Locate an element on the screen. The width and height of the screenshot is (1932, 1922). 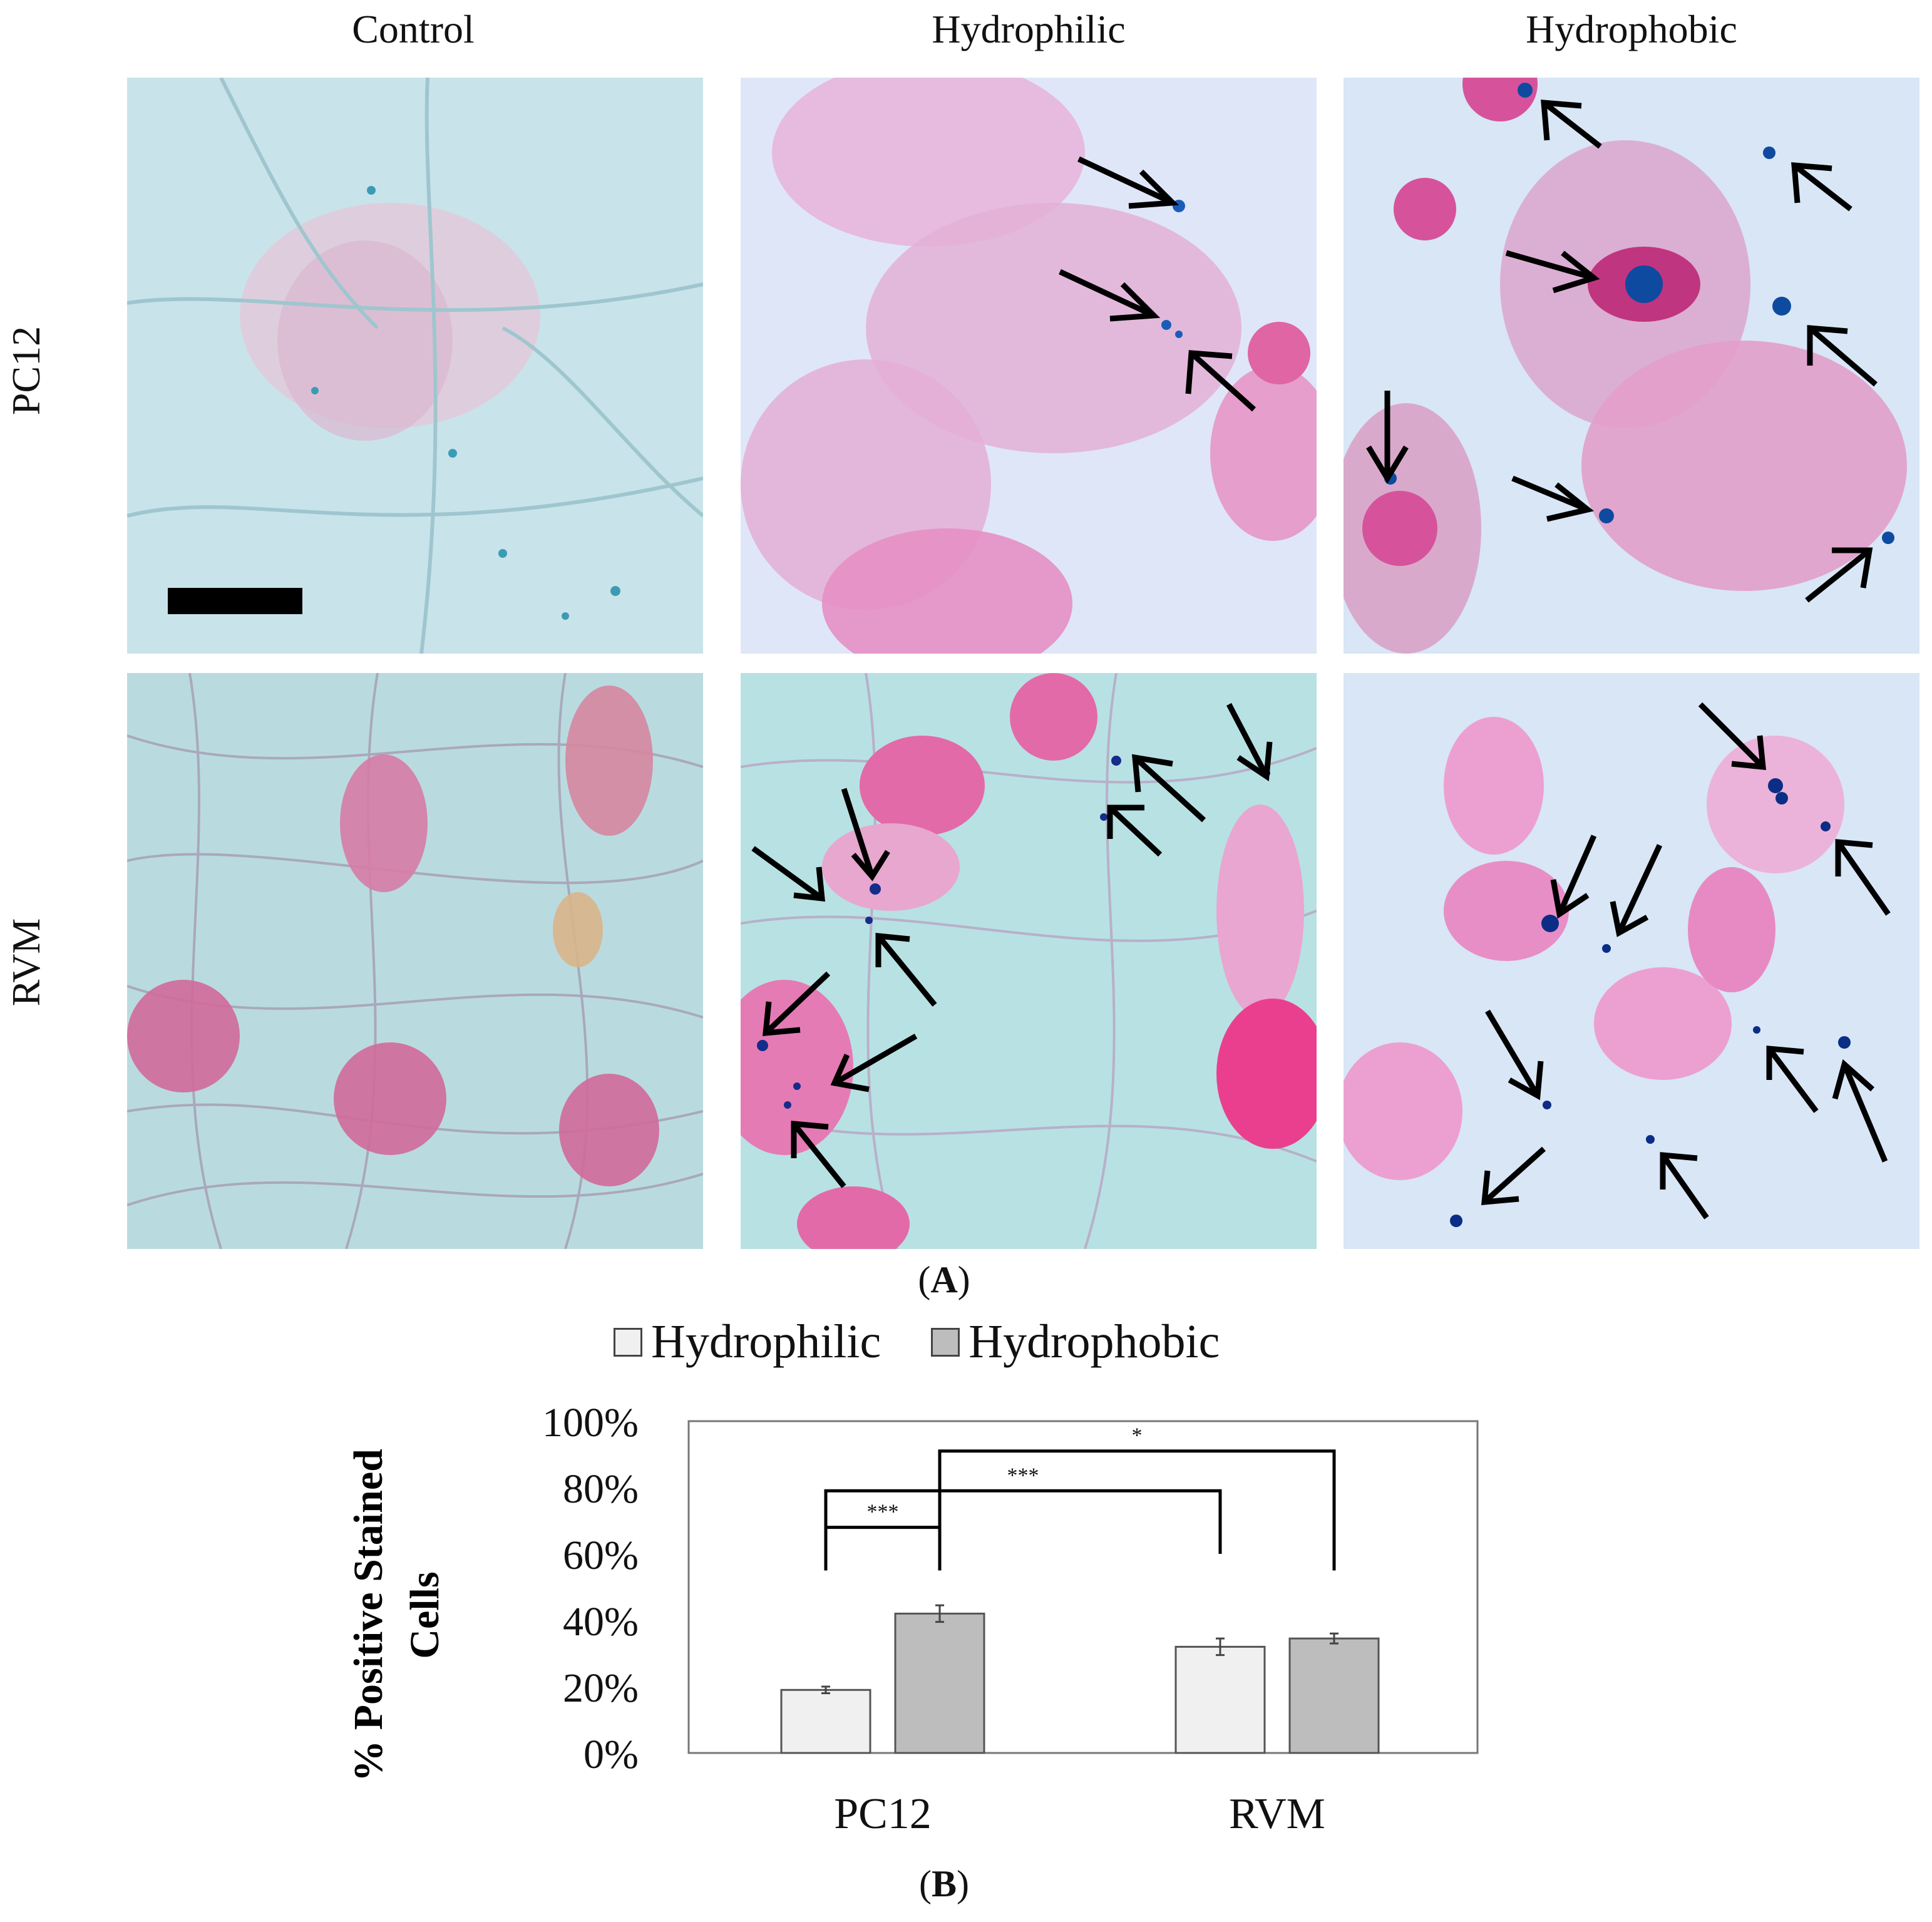
scale-bar is located at coordinates (235, 601).